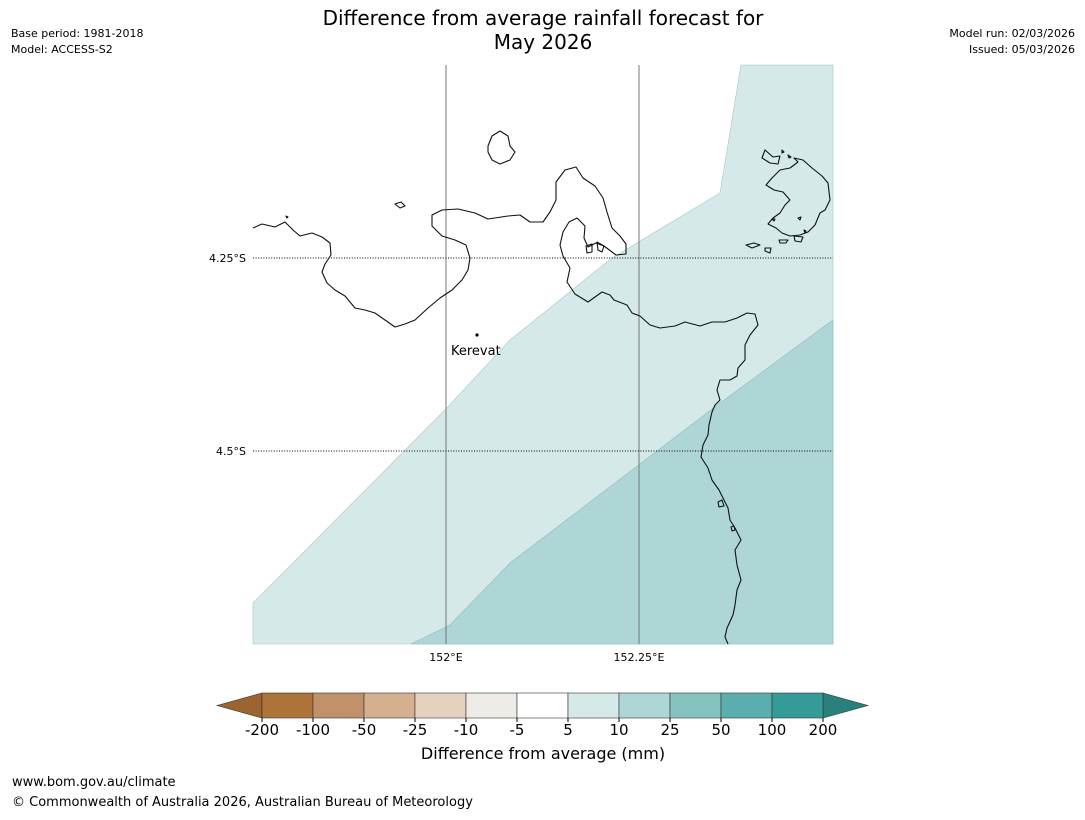 The width and height of the screenshot is (1085, 820). I want to click on colorbar-over-arrow, so click(846, 705).